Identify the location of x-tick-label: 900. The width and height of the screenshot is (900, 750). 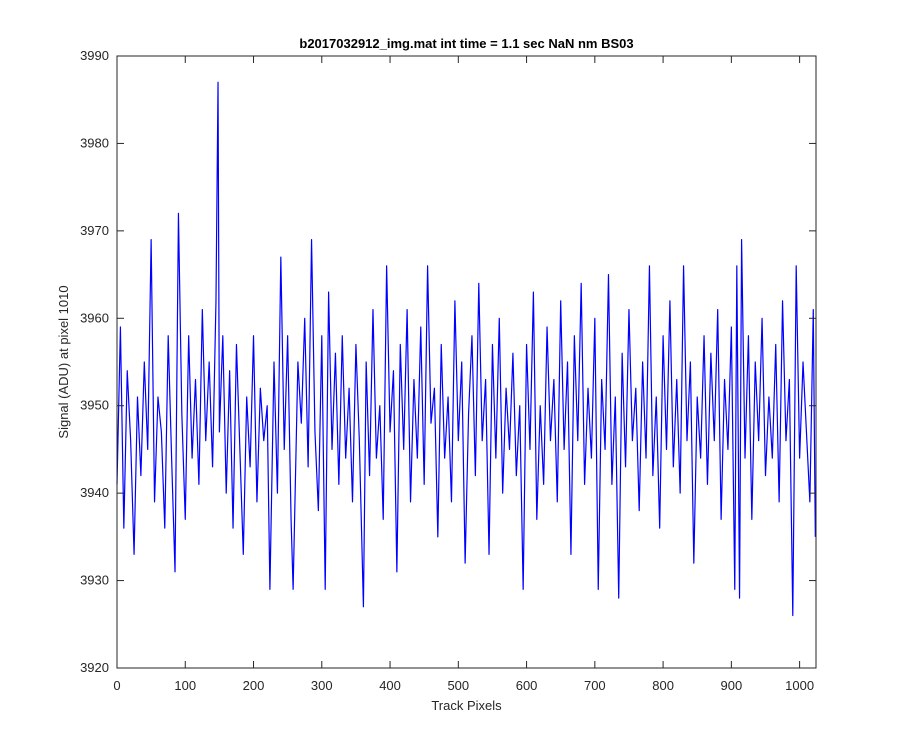
(732, 685).